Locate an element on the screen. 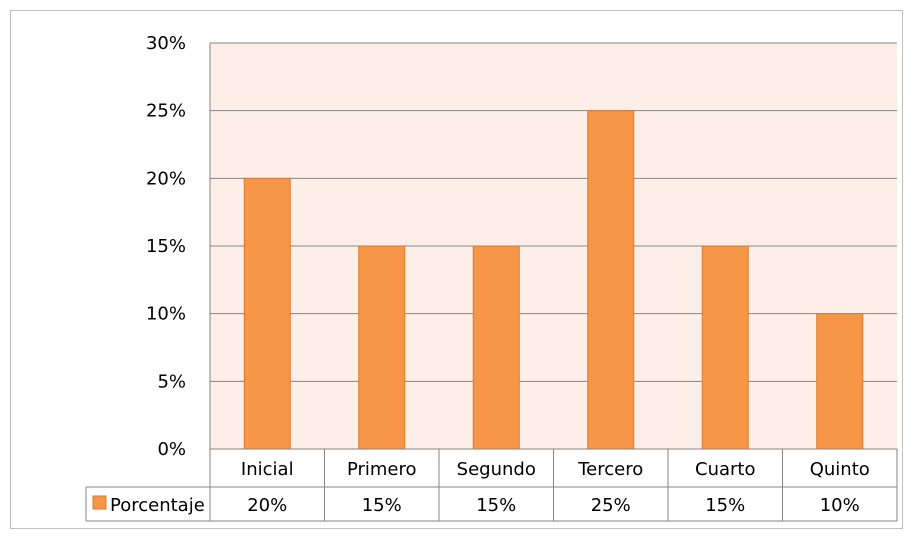  y-tick-label: 0% is located at coordinates (171, 449).